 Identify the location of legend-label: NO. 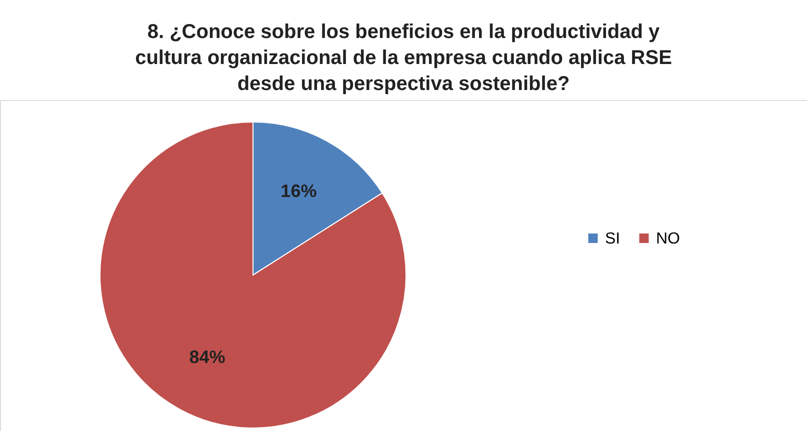
(668, 239).